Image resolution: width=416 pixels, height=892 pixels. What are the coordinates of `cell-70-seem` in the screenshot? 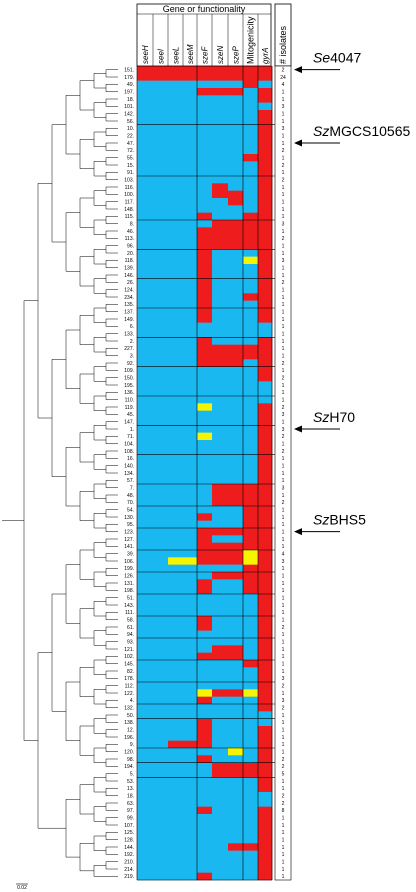 It's located at (190, 502).